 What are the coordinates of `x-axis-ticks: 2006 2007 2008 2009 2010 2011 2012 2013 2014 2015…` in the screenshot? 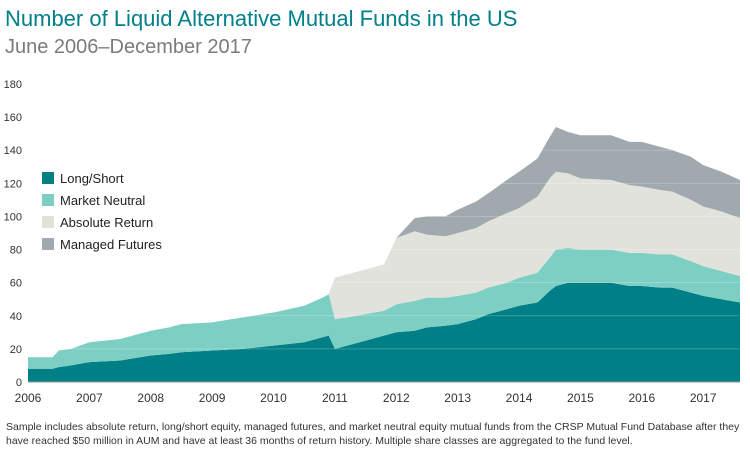 It's located at (366, 398).